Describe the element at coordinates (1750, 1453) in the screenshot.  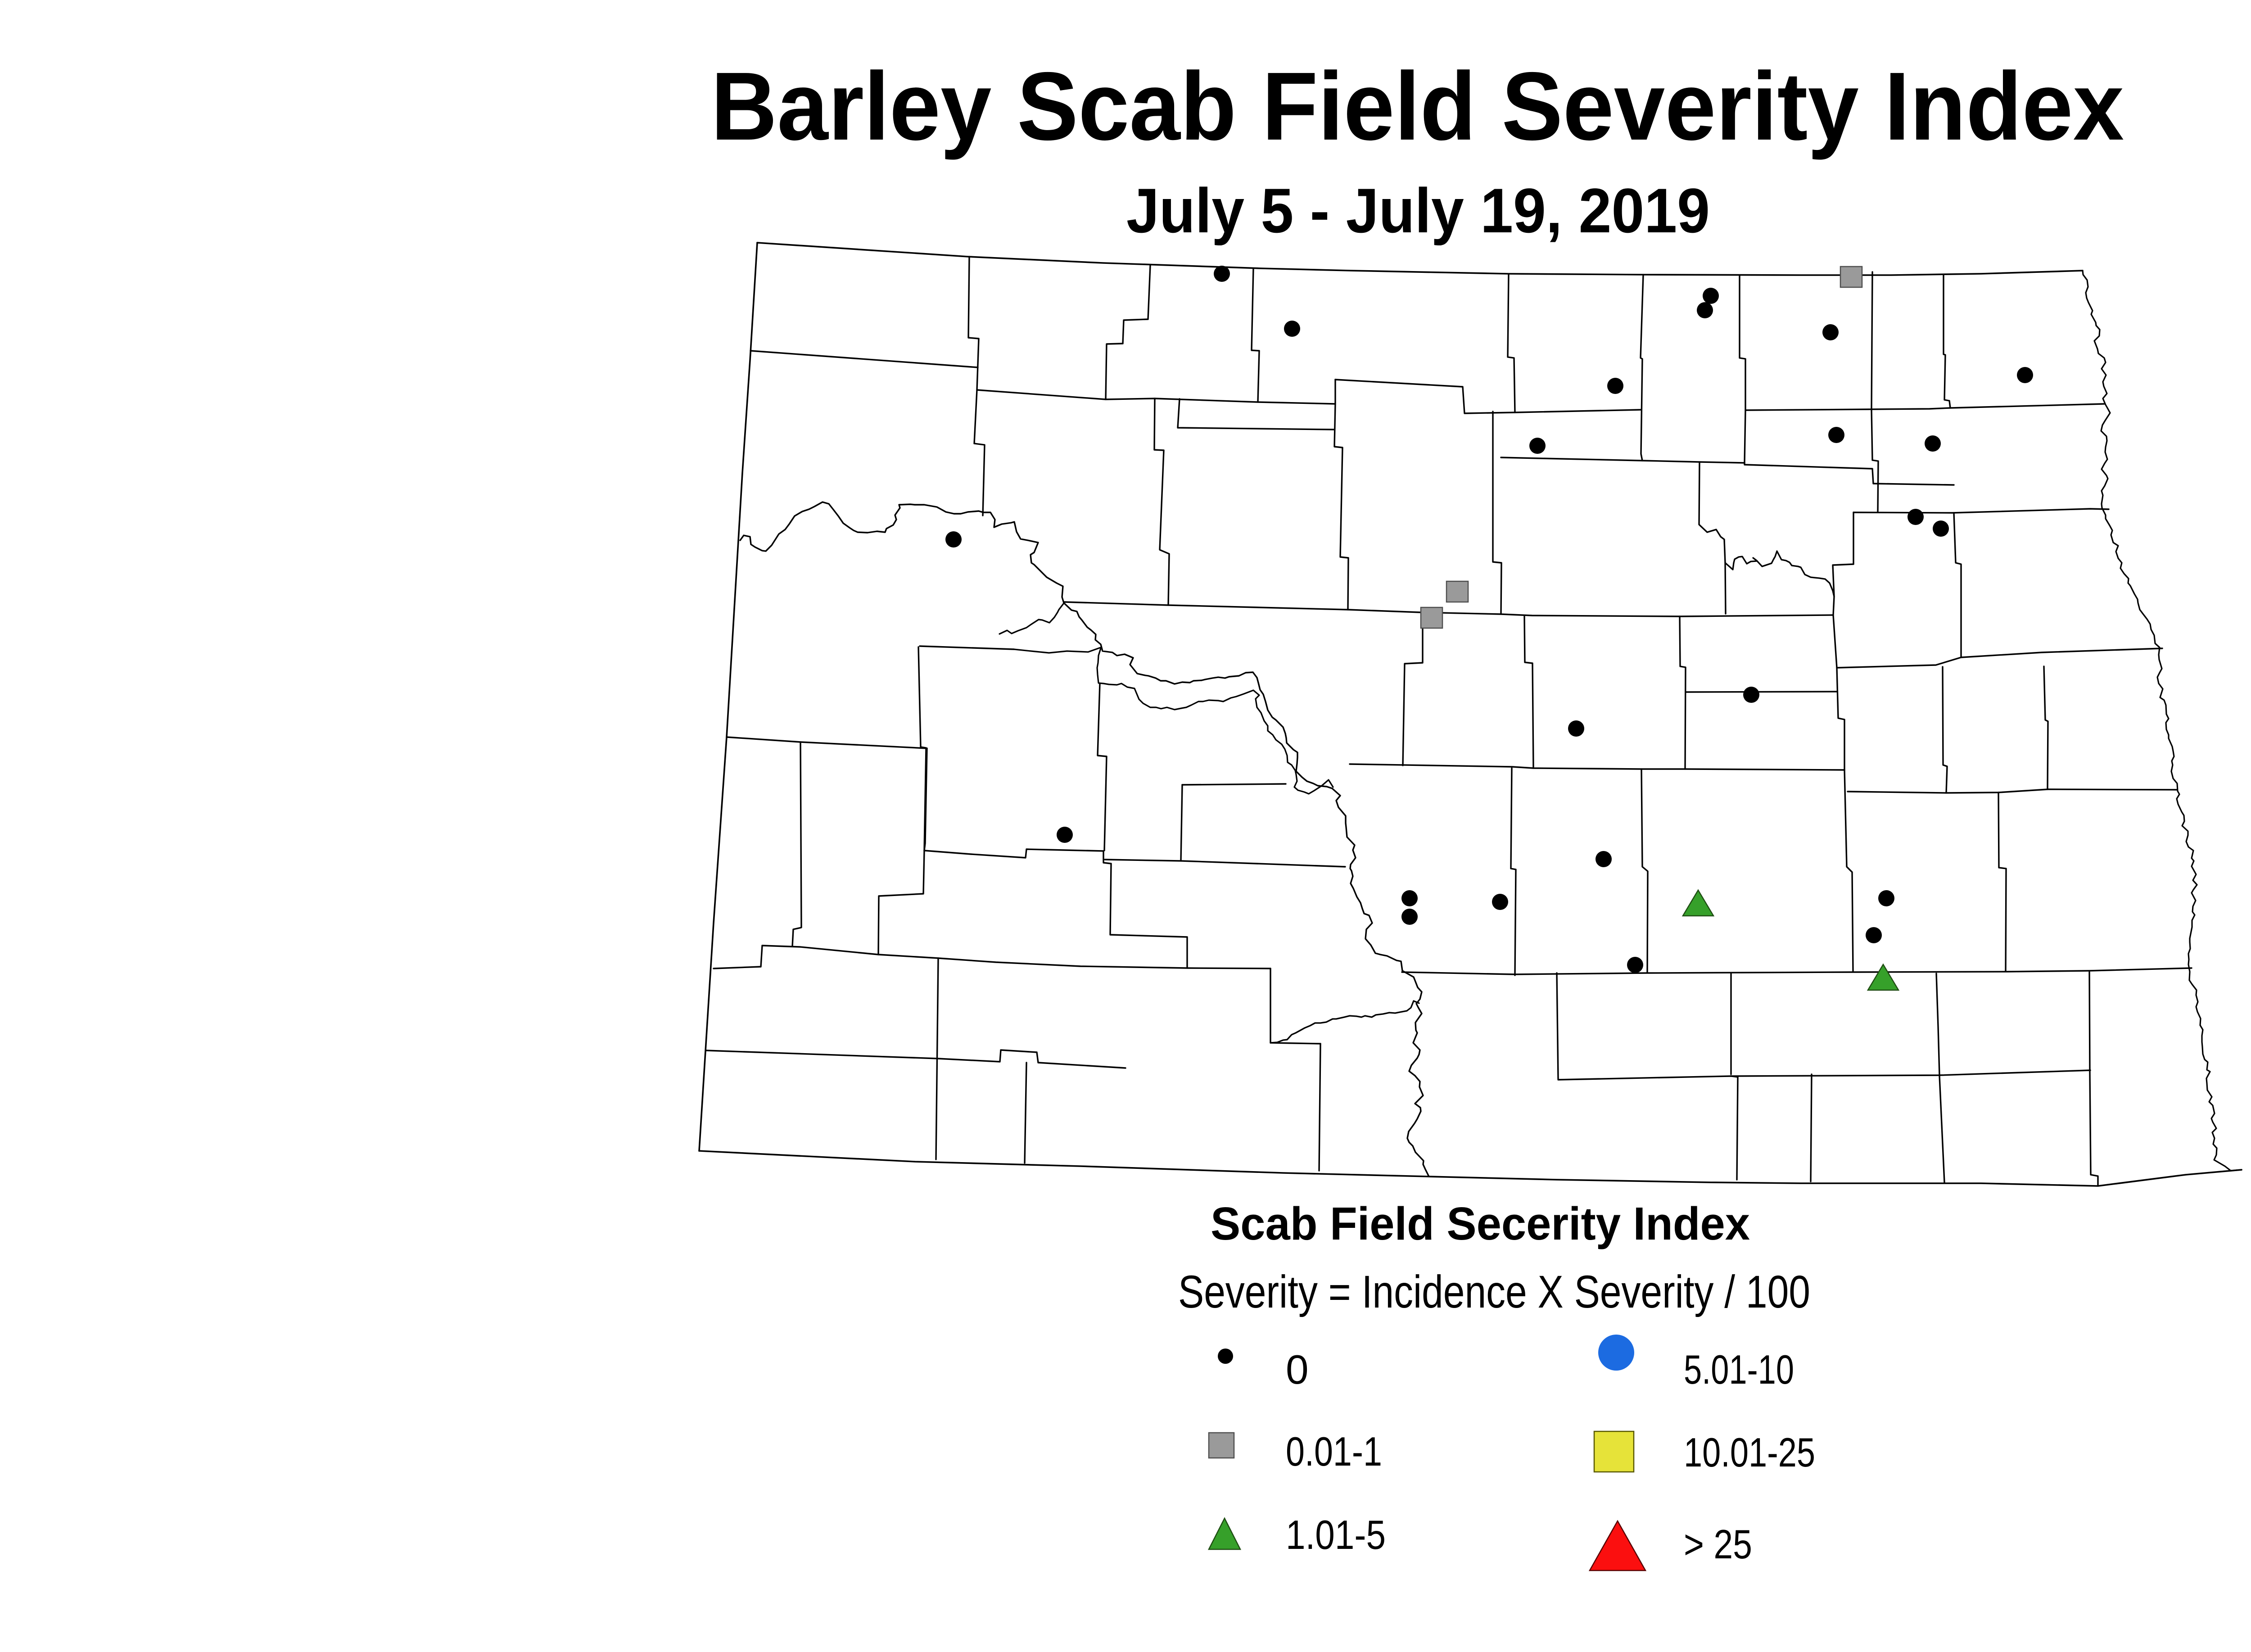
I see `svg-text: 10.01-25` at that location.